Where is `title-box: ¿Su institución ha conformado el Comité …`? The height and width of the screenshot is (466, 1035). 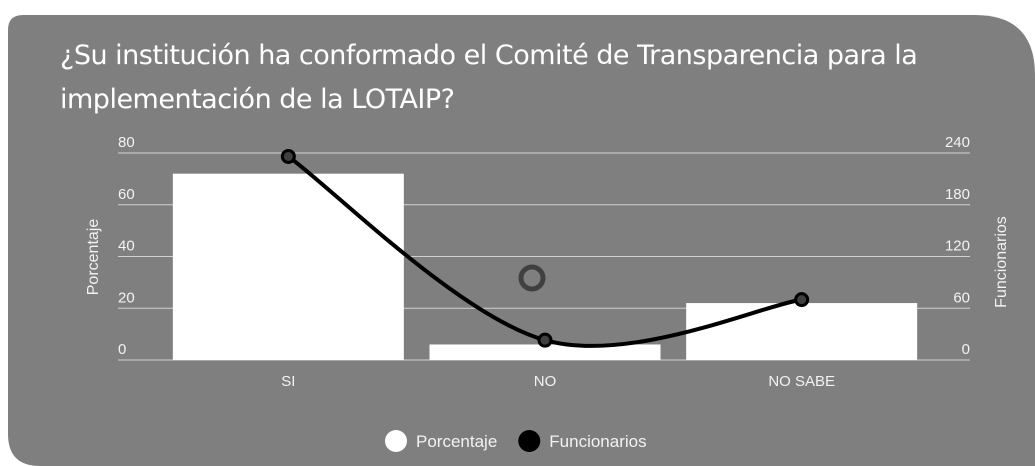
title-box: ¿Su institución ha conformado el Comité … is located at coordinates (489, 77).